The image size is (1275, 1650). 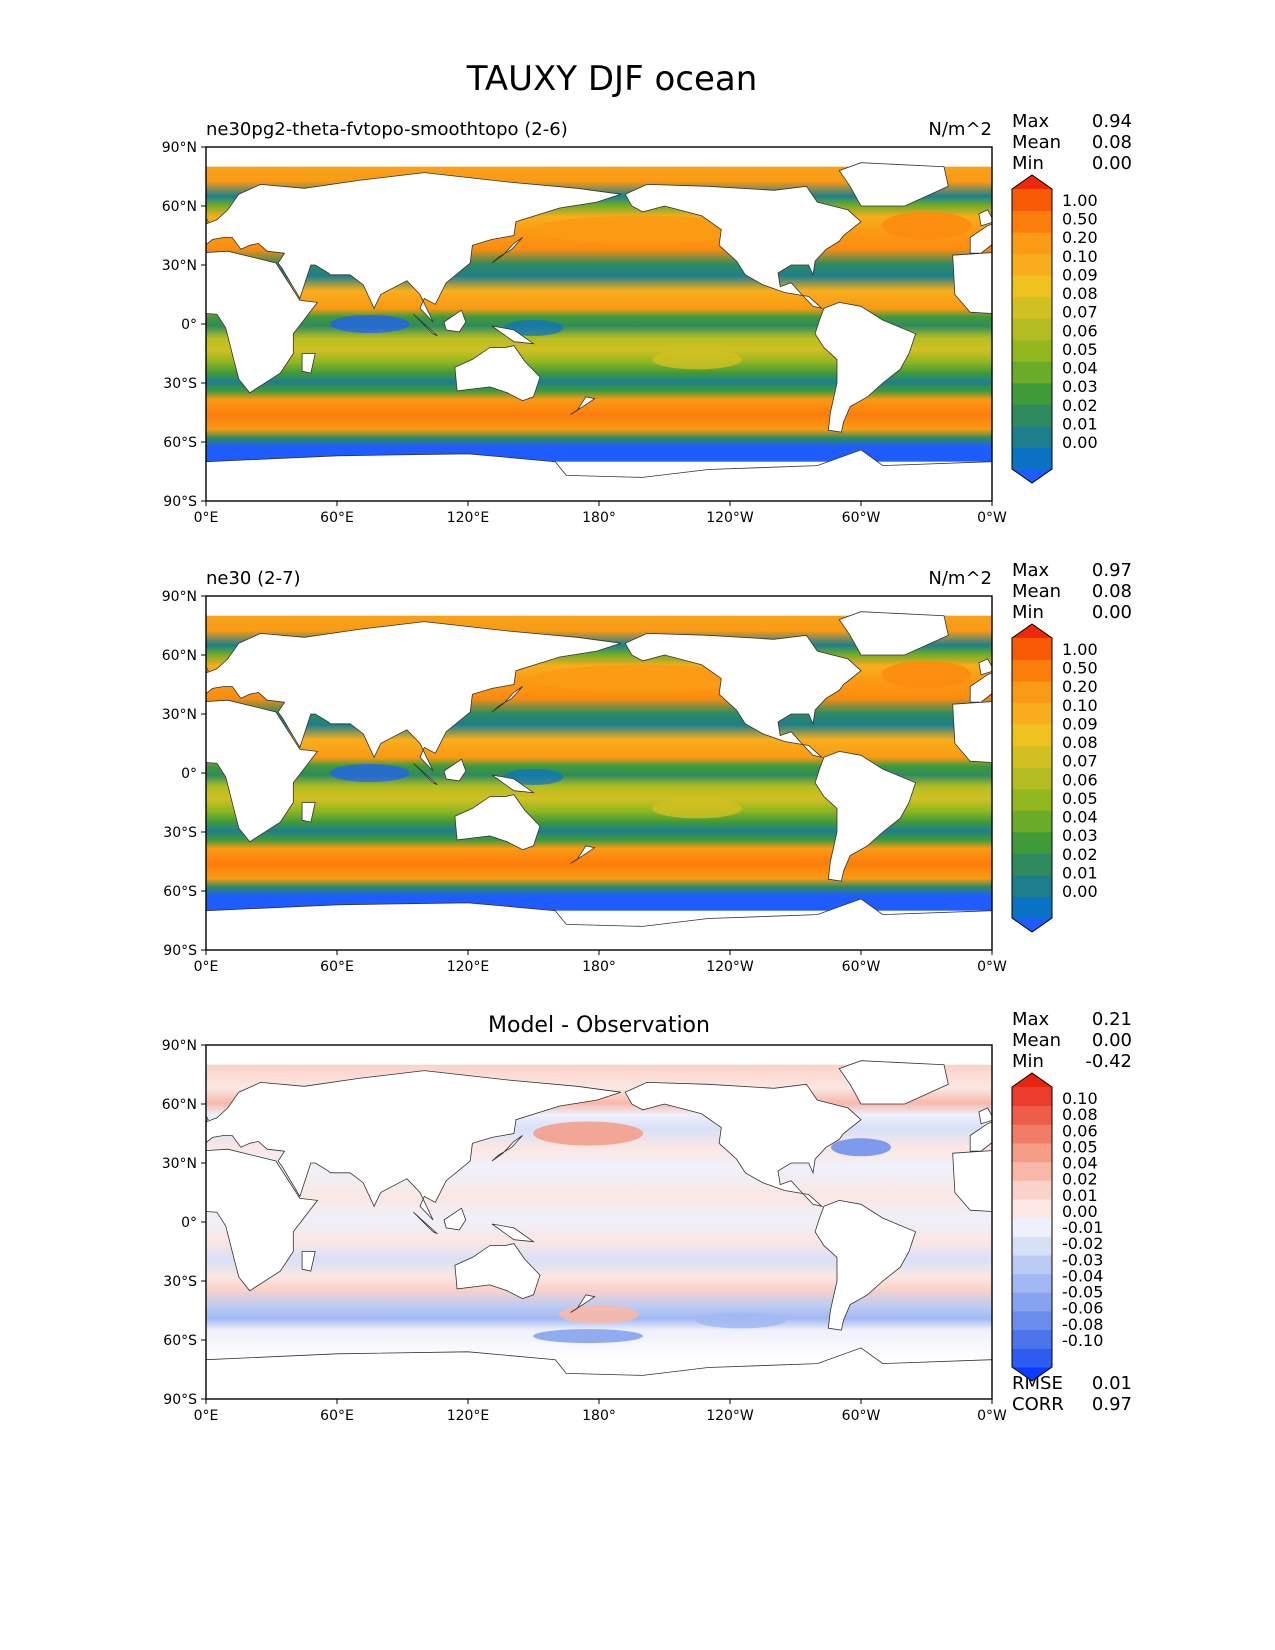 I want to click on x-tick-label: 0°W, so click(x=992, y=967).